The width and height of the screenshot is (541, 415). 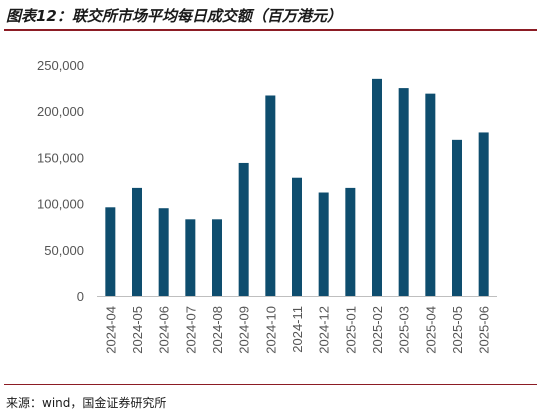 What do you see at coordinates (430, 330) in the screenshot?
I see `x-tick-label: 2025-04` at bounding box center [430, 330].